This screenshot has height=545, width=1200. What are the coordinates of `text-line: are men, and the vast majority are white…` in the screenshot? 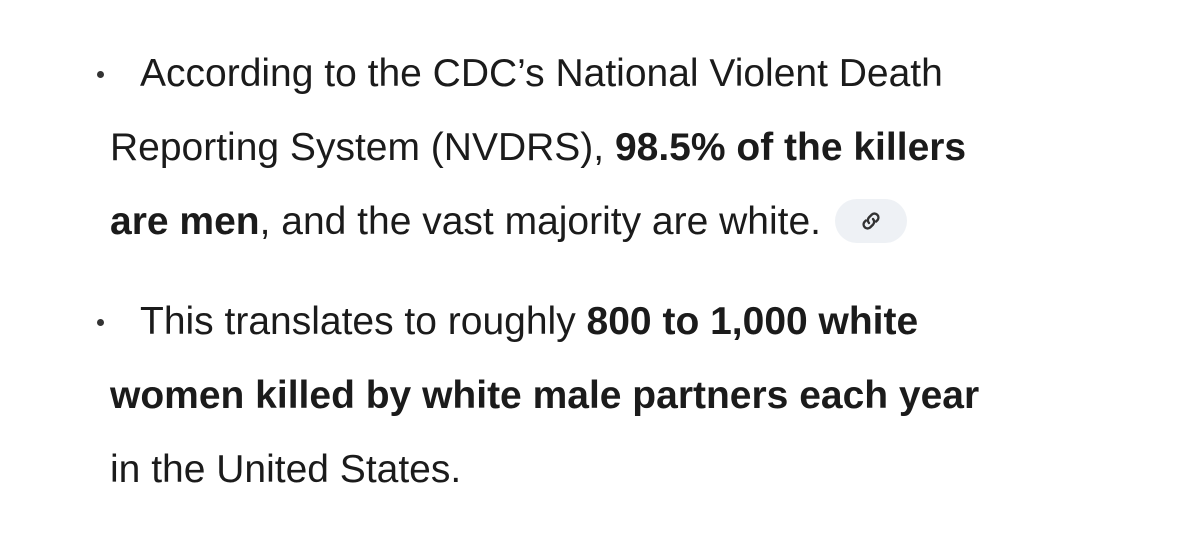 It's located at (509, 222).